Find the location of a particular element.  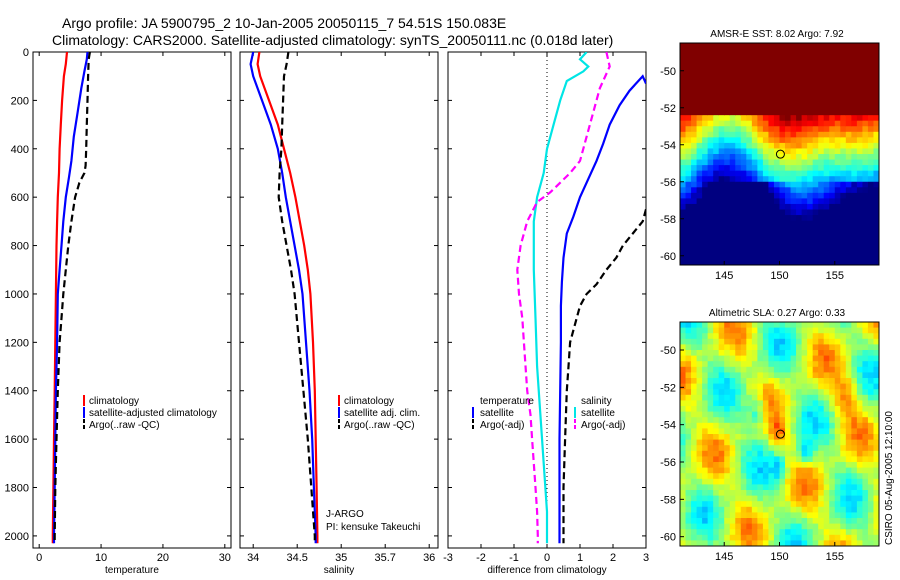

series-line-satellite-adj-clim- is located at coordinates (283, 298).